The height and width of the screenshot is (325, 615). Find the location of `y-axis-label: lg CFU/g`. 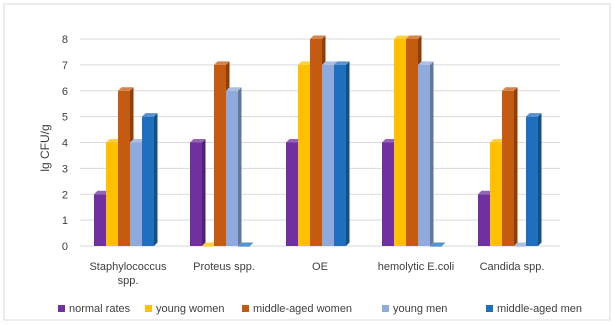

y-axis-label: lg CFU/g is located at coordinates (45, 147).